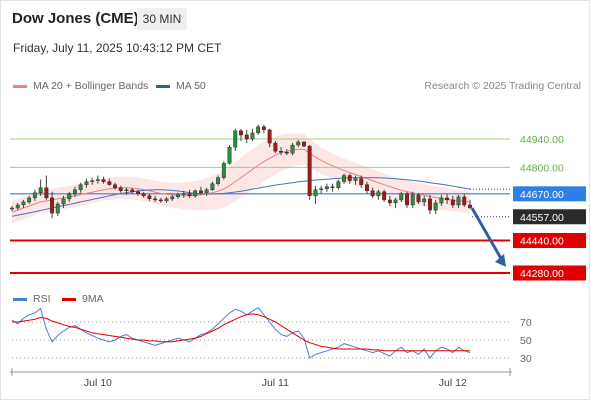 This screenshot has width=590, height=400. I want to click on legend-ma20-label: MA 20 + Bollinger Bands, so click(91, 86).